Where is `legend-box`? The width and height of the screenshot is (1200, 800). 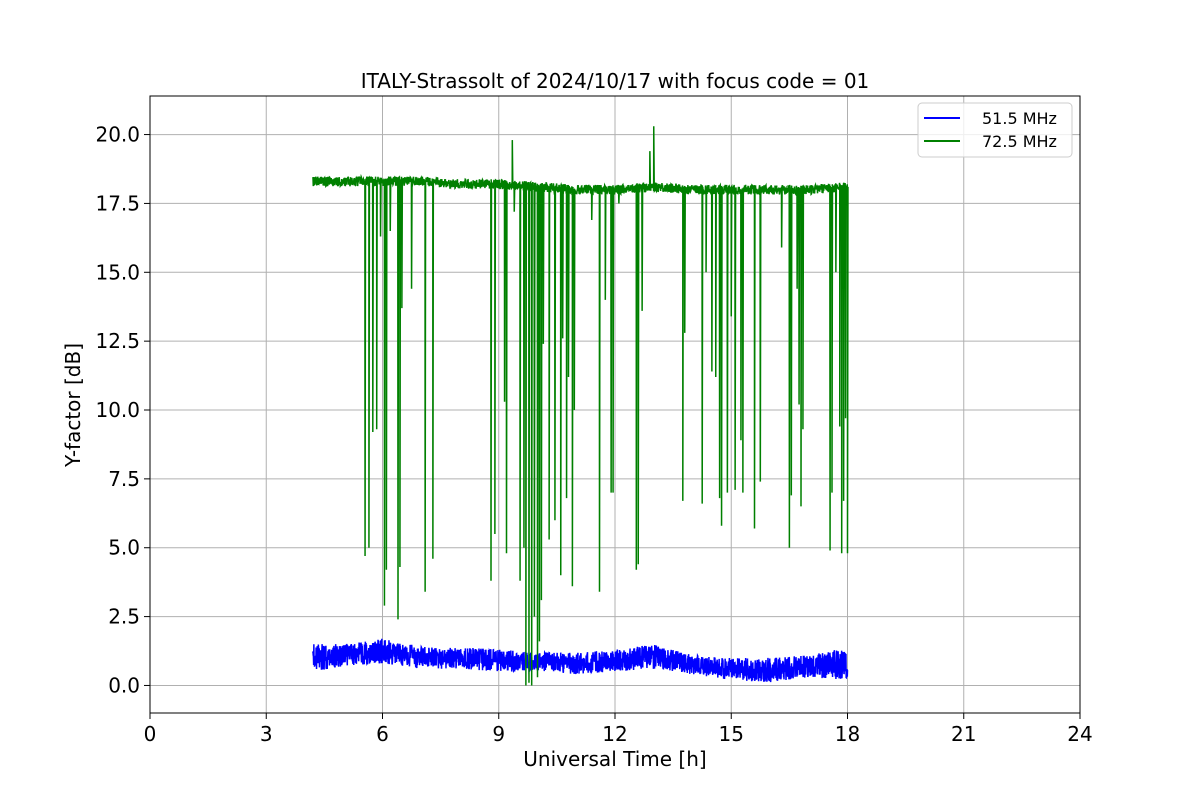
legend-box is located at coordinates (995, 130).